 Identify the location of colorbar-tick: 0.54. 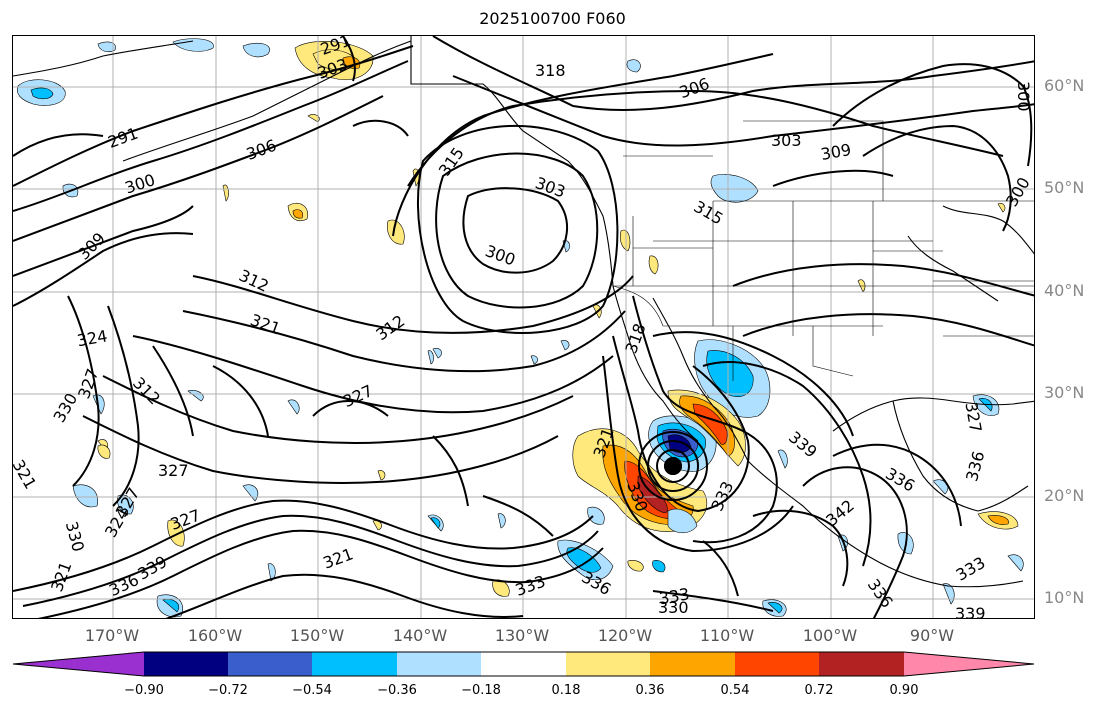
(735, 690).